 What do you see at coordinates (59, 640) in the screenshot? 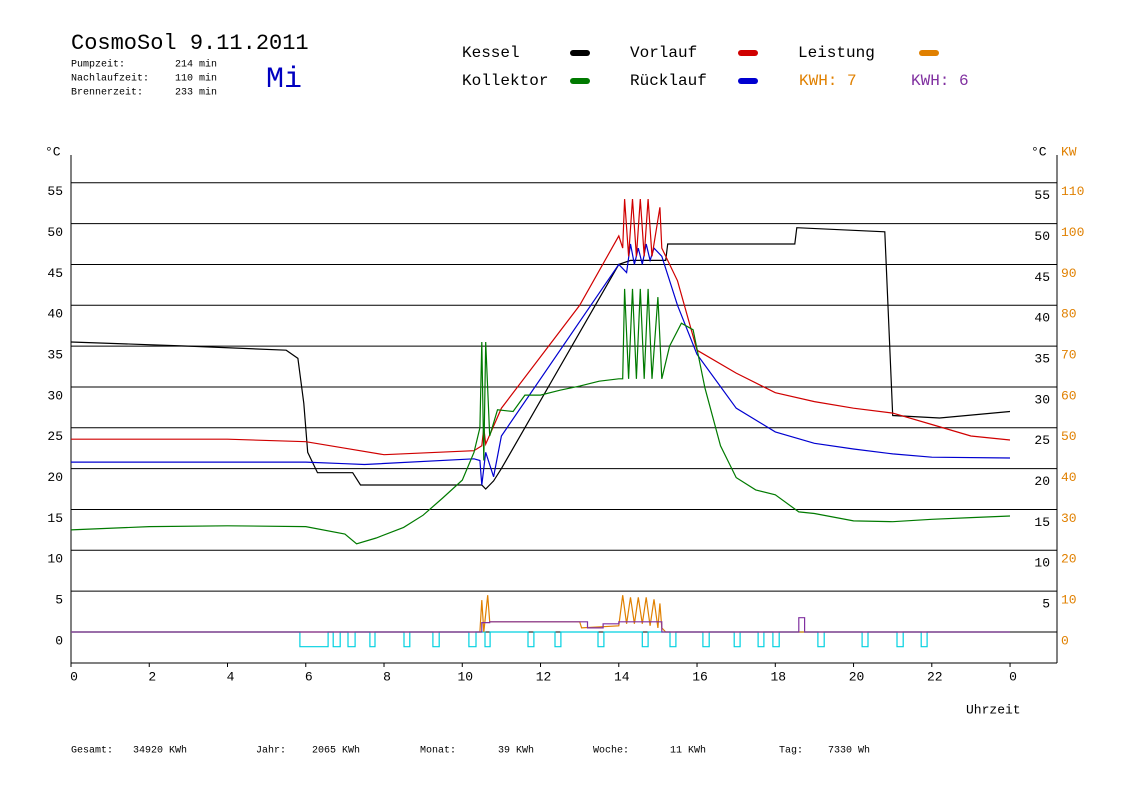
I see `y-tick-label: 0` at bounding box center [59, 640].